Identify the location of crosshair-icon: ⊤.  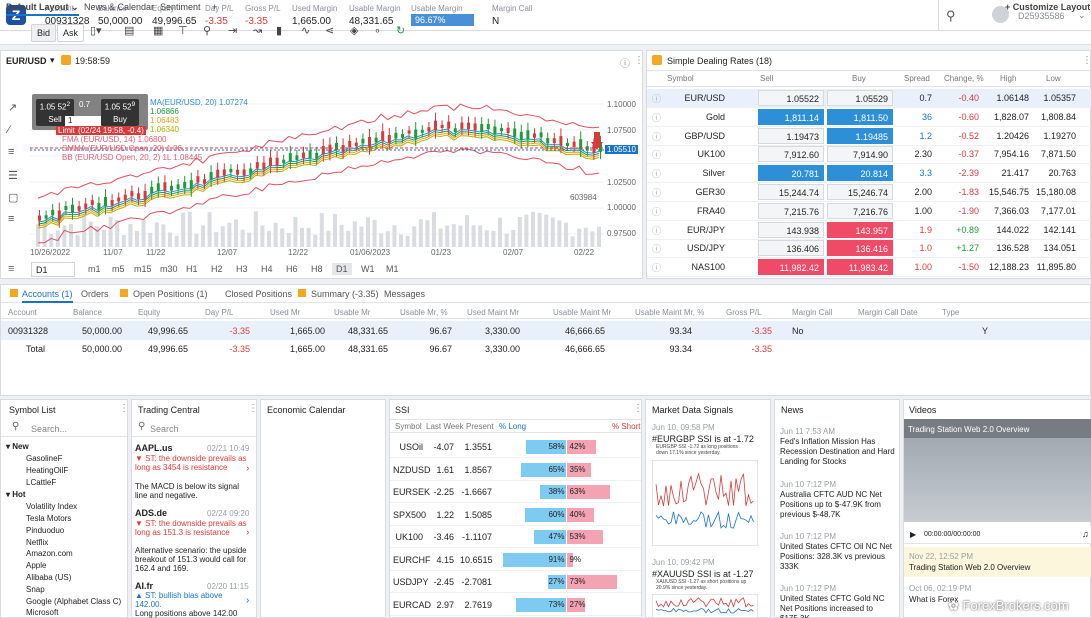
(183, 31).